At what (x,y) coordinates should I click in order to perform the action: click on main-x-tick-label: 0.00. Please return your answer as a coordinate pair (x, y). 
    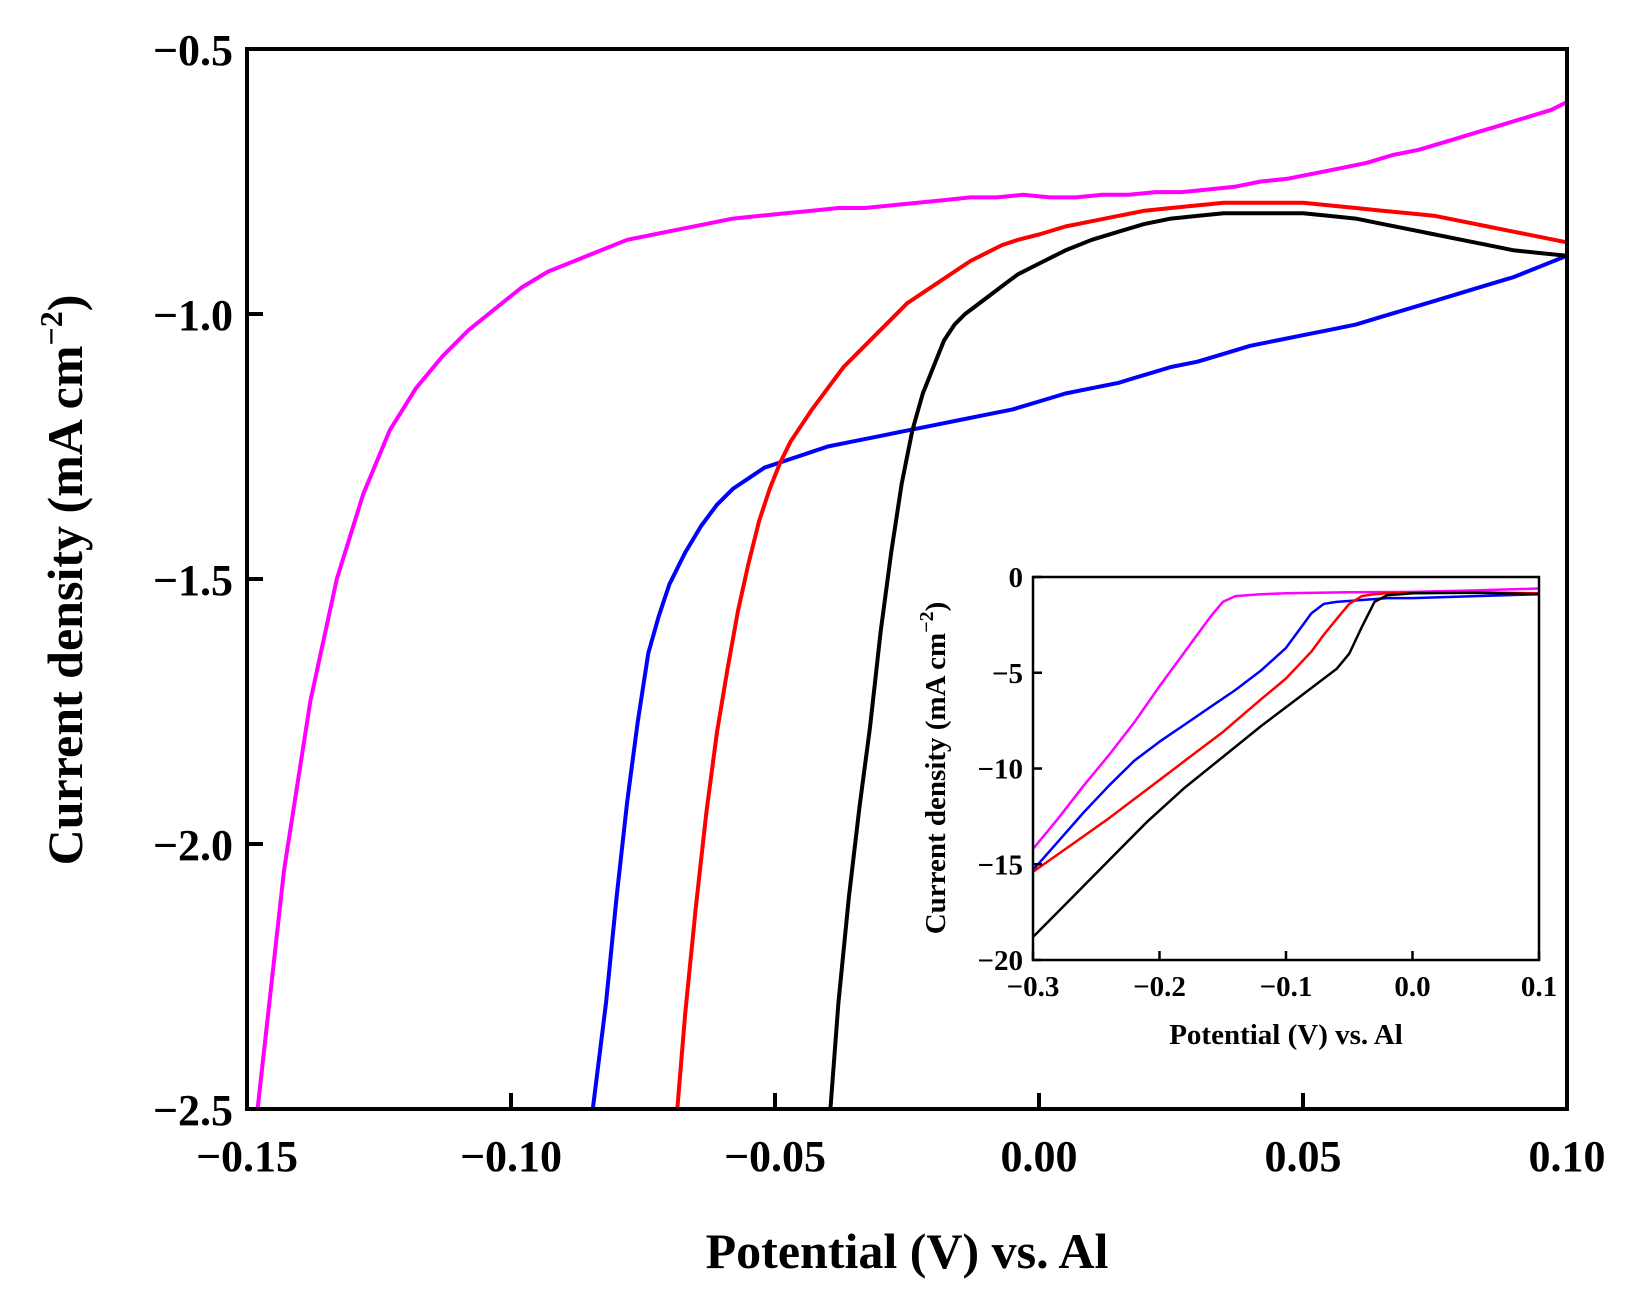
    Looking at the image, I should click on (1039, 1156).